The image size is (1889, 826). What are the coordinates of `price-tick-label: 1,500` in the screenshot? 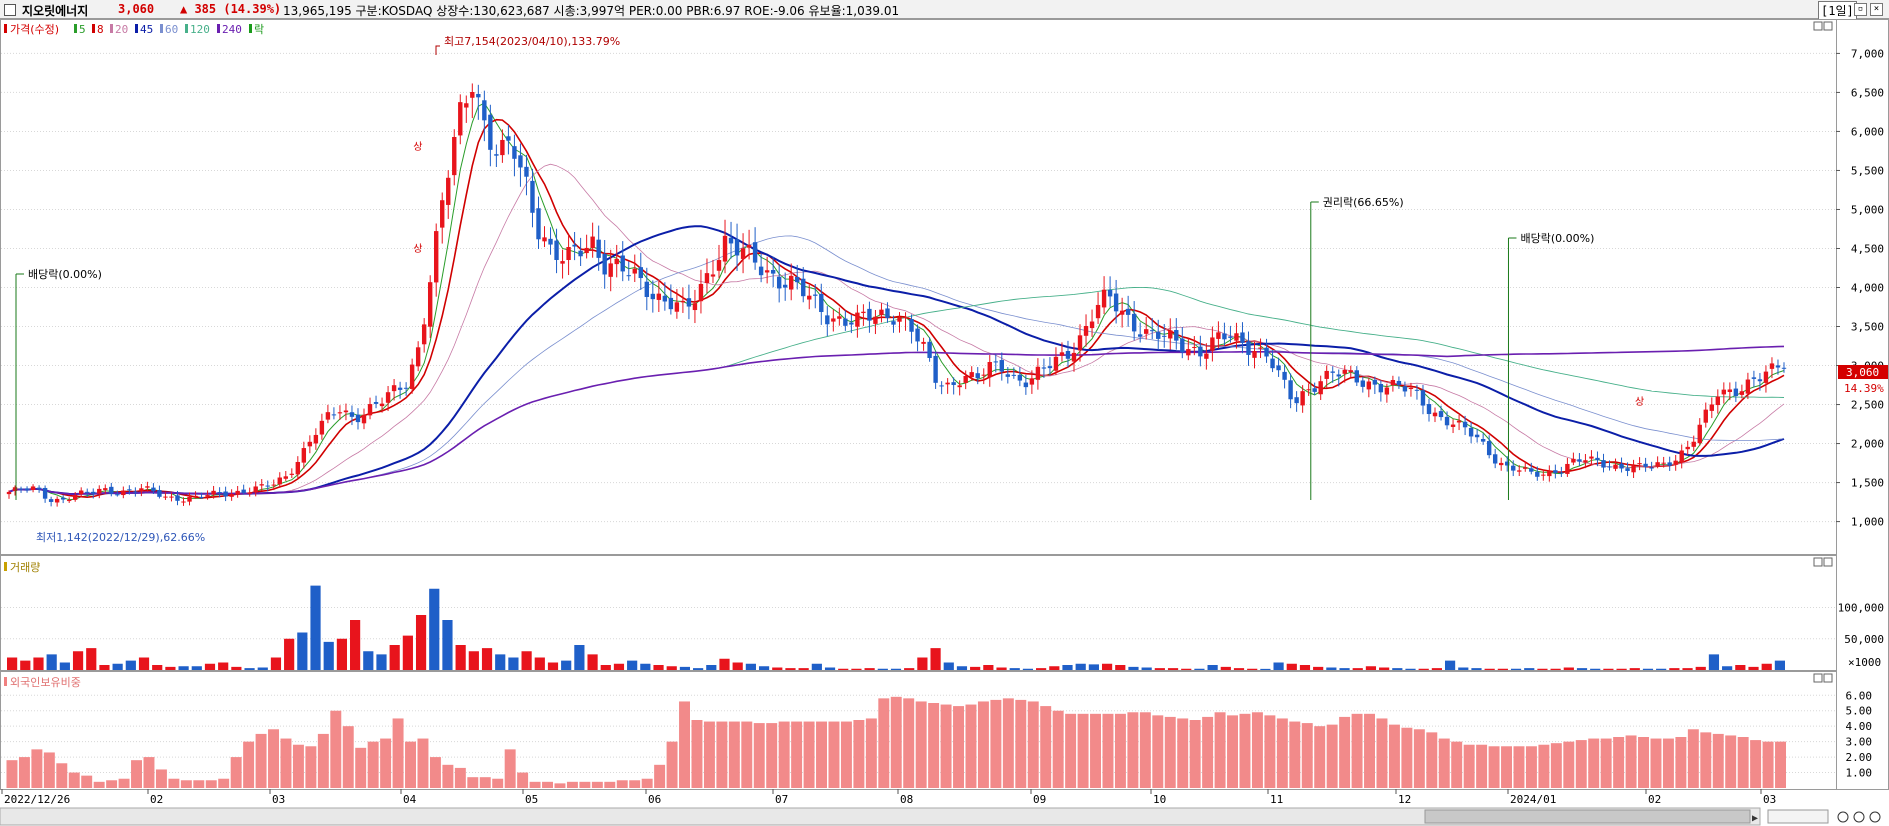 It's located at (1867, 483).